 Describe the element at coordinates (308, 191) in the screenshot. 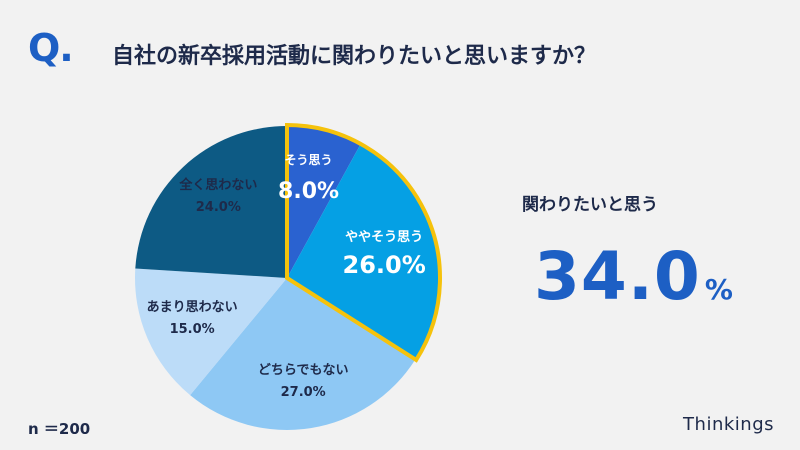

I see `slice-value-label-1: 8.0%` at that location.